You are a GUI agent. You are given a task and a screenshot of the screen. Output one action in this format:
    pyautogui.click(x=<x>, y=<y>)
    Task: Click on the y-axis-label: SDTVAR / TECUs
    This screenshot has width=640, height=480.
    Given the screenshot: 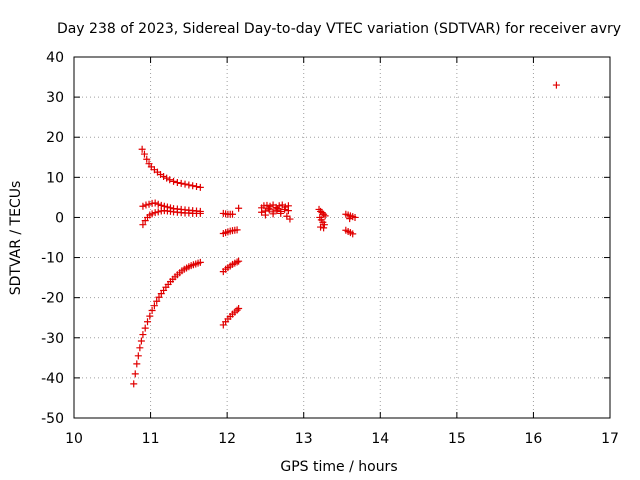 What is the action you would take?
    pyautogui.click(x=16, y=238)
    